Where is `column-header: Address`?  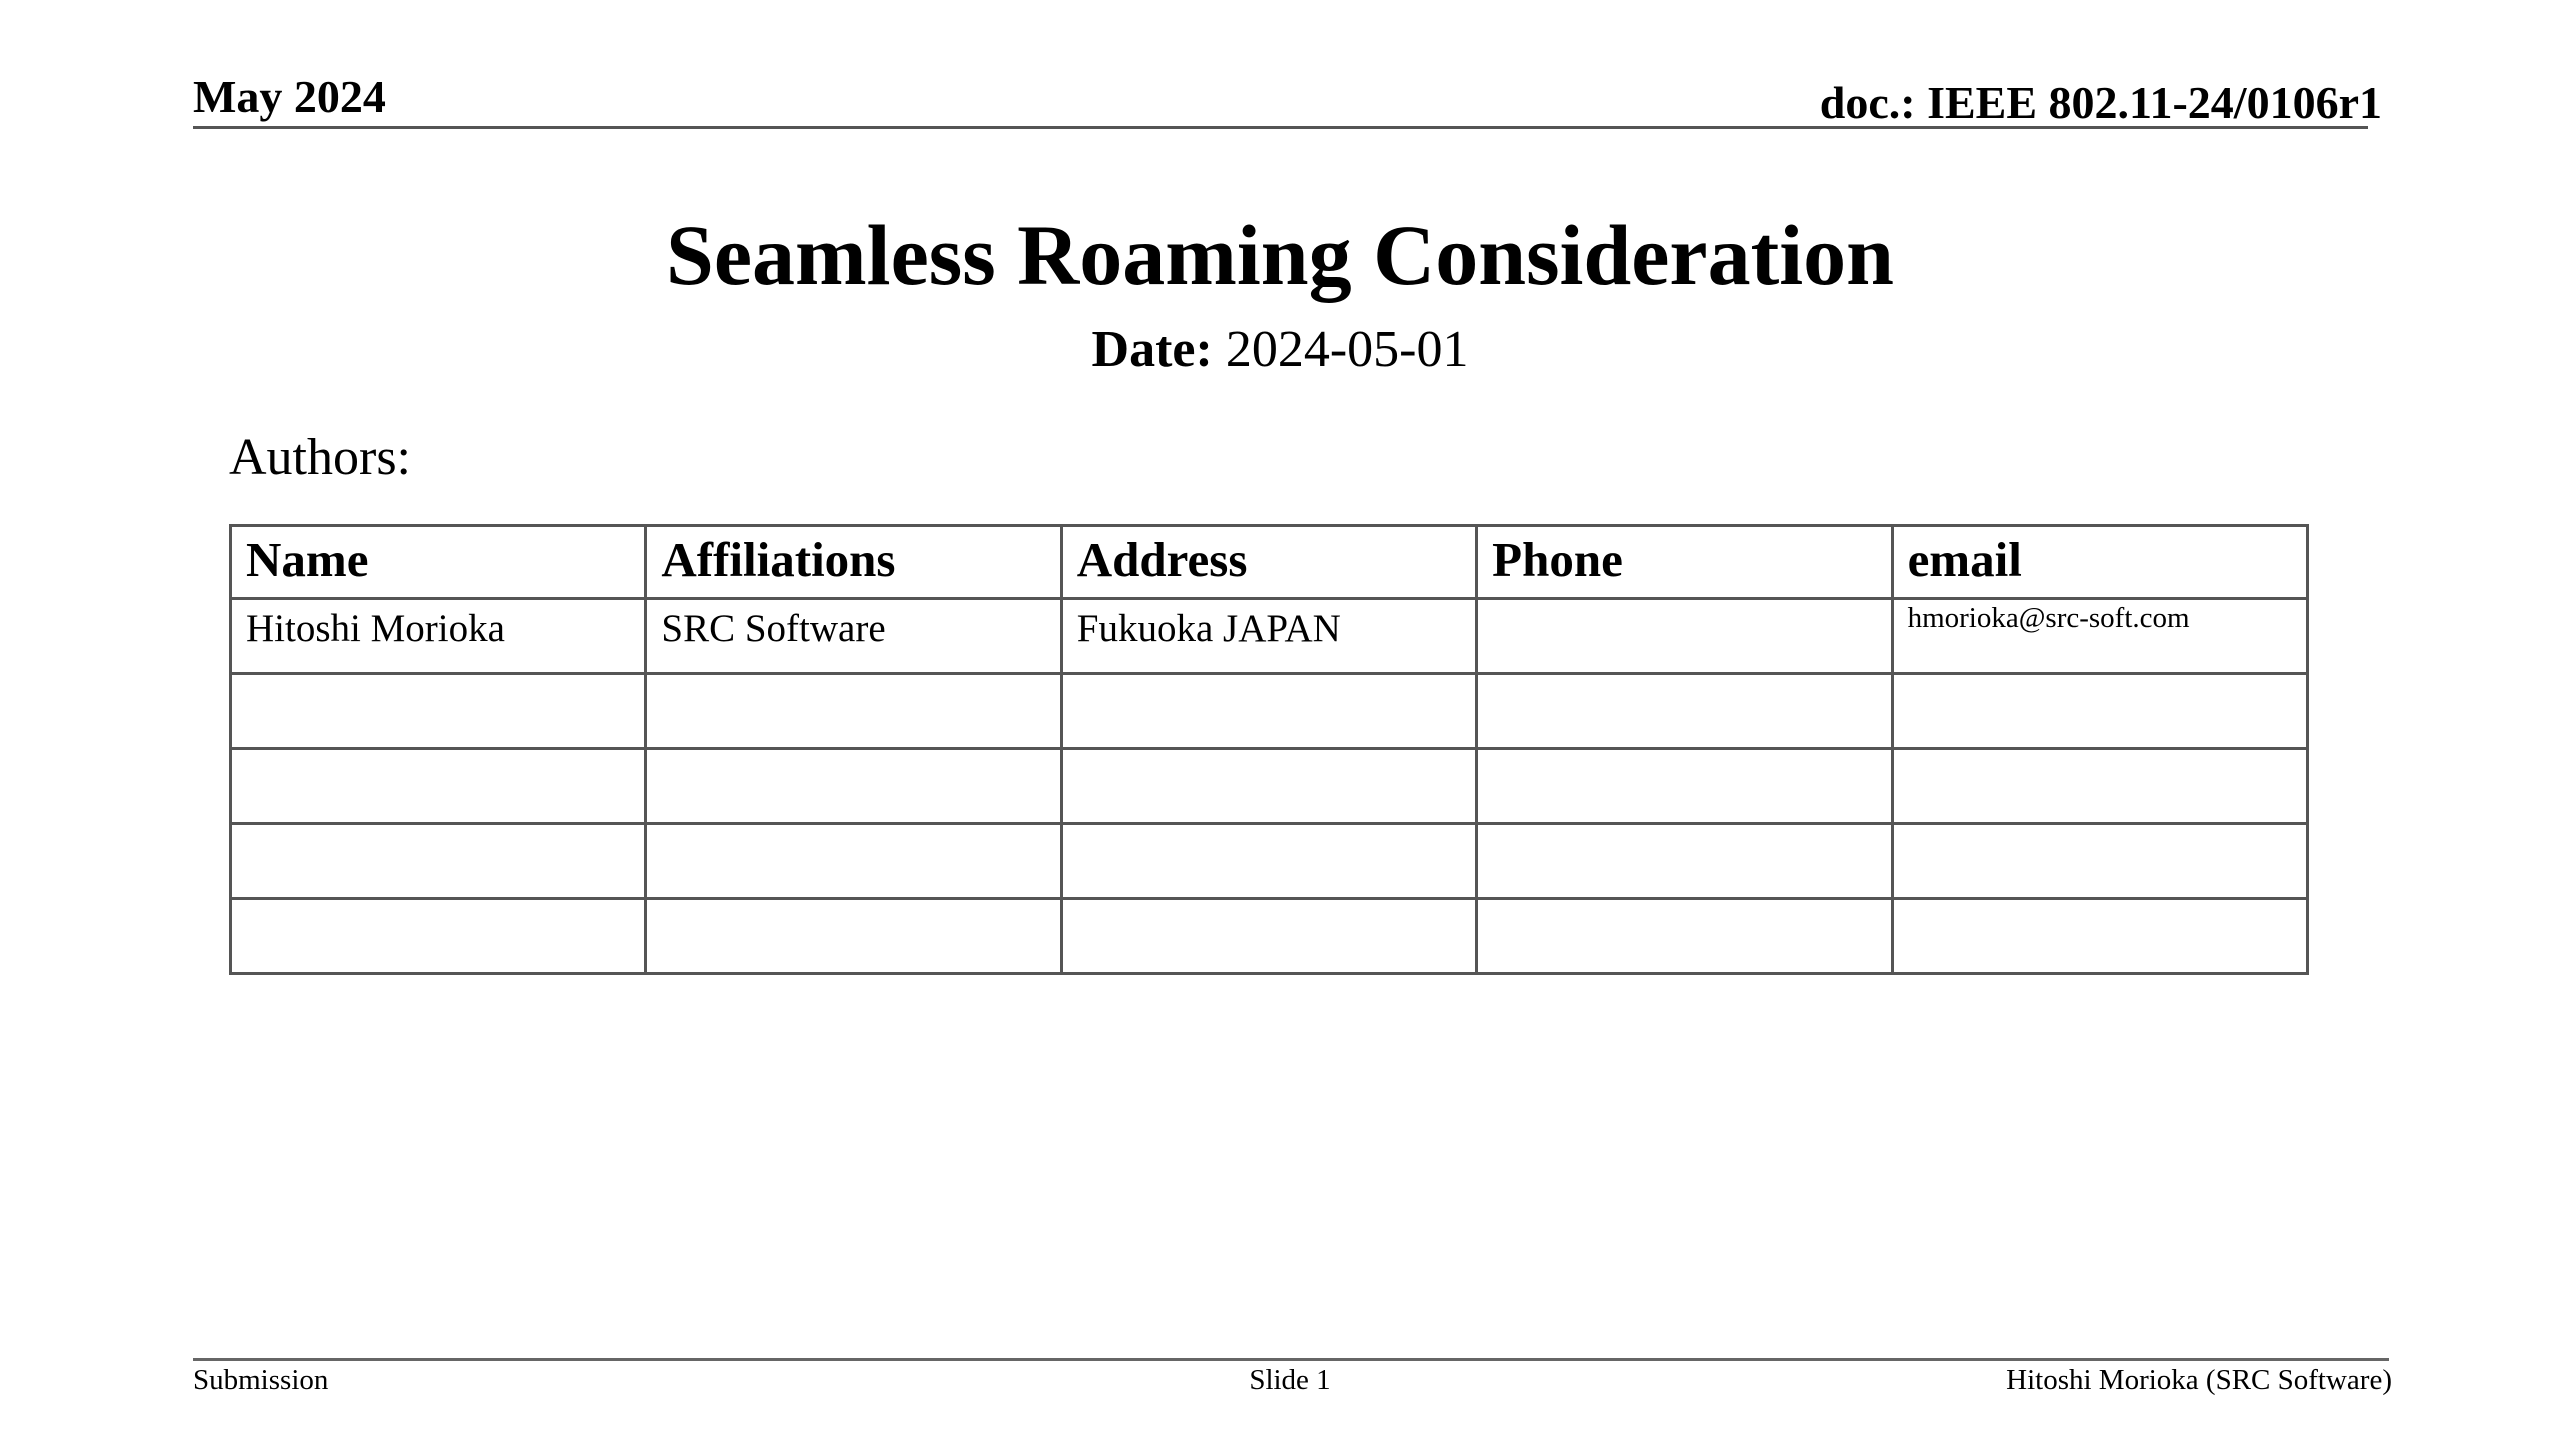 column-header: Address is located at coordinates (1269, 562).